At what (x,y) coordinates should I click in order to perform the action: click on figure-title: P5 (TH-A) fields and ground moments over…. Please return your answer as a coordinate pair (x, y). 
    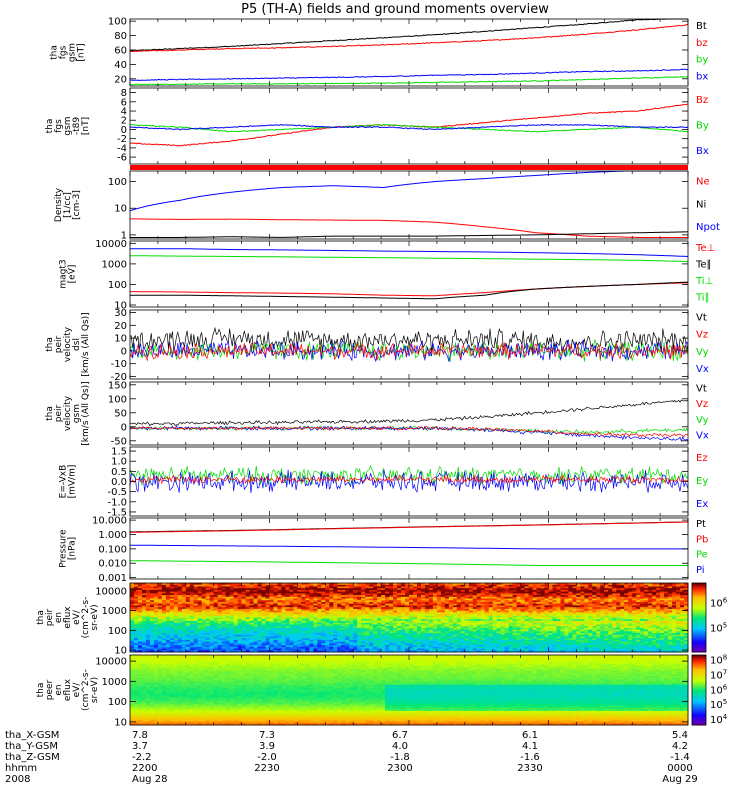
    Looking at the image, I should click on (395, 9).